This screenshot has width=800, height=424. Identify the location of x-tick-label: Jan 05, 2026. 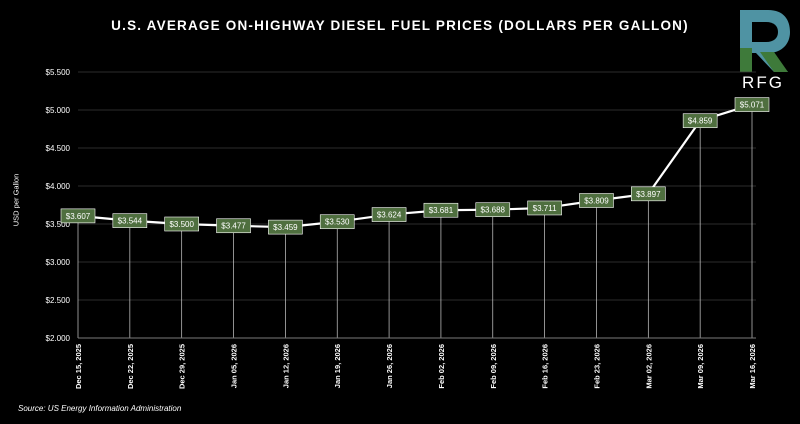
(234, 366).